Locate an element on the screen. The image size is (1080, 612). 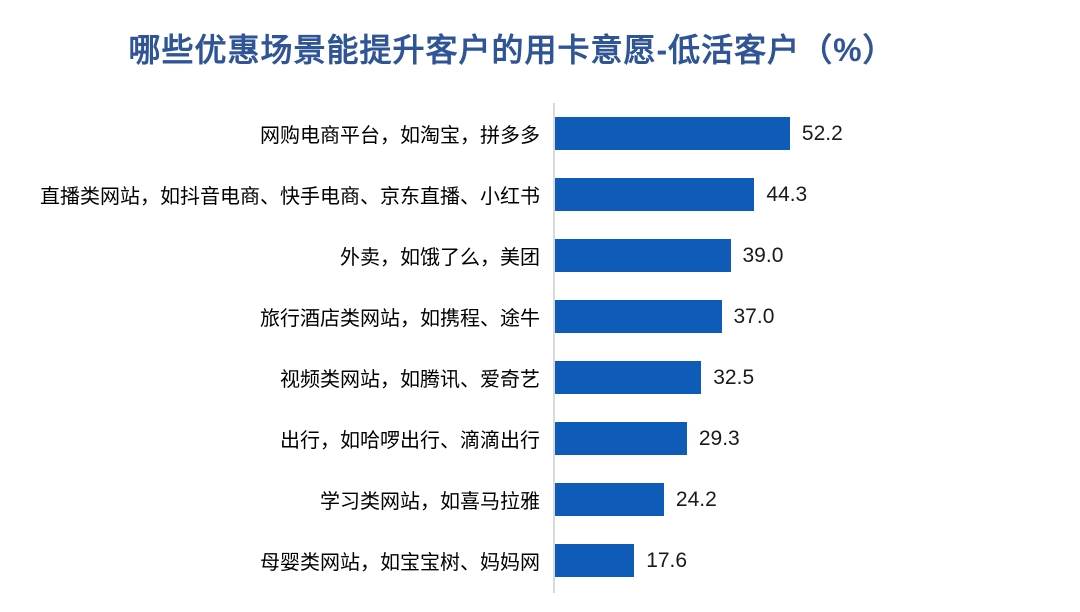
bar-area: 17.6 is located at coordinates (817, 560).